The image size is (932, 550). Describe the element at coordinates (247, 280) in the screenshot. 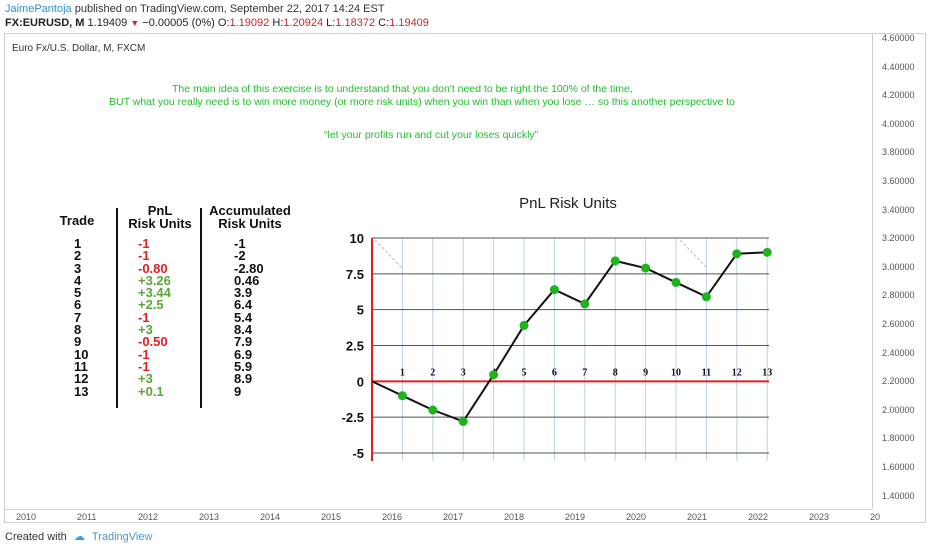

I see `table-cell: 0.46` at that location.